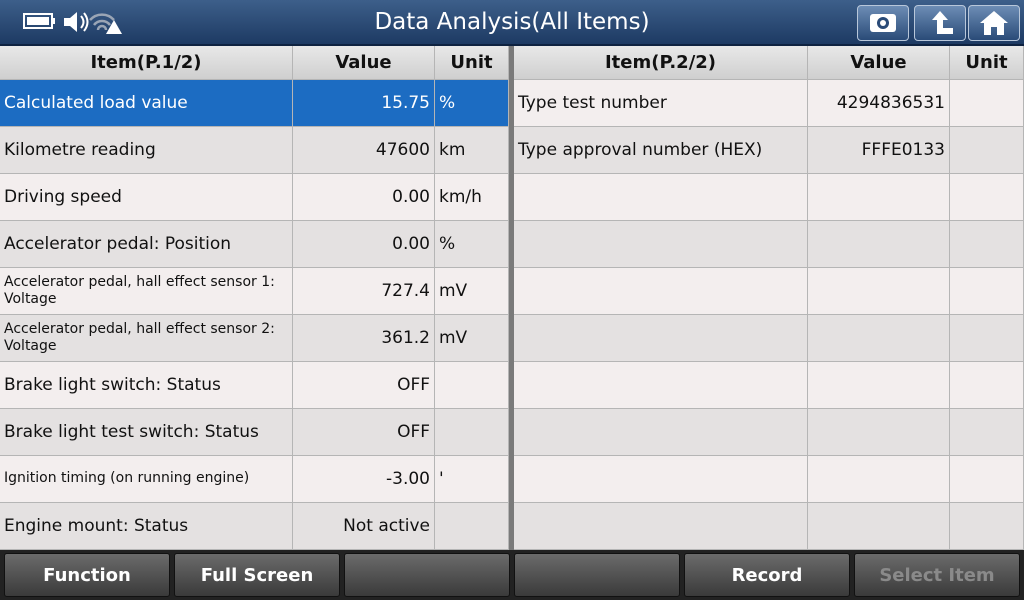 The height and width of the screenshot is (600, 1024). Describe the element at coordinates (879, 150) in the screenshot. I see `row-value: FFFE0133` at that location.